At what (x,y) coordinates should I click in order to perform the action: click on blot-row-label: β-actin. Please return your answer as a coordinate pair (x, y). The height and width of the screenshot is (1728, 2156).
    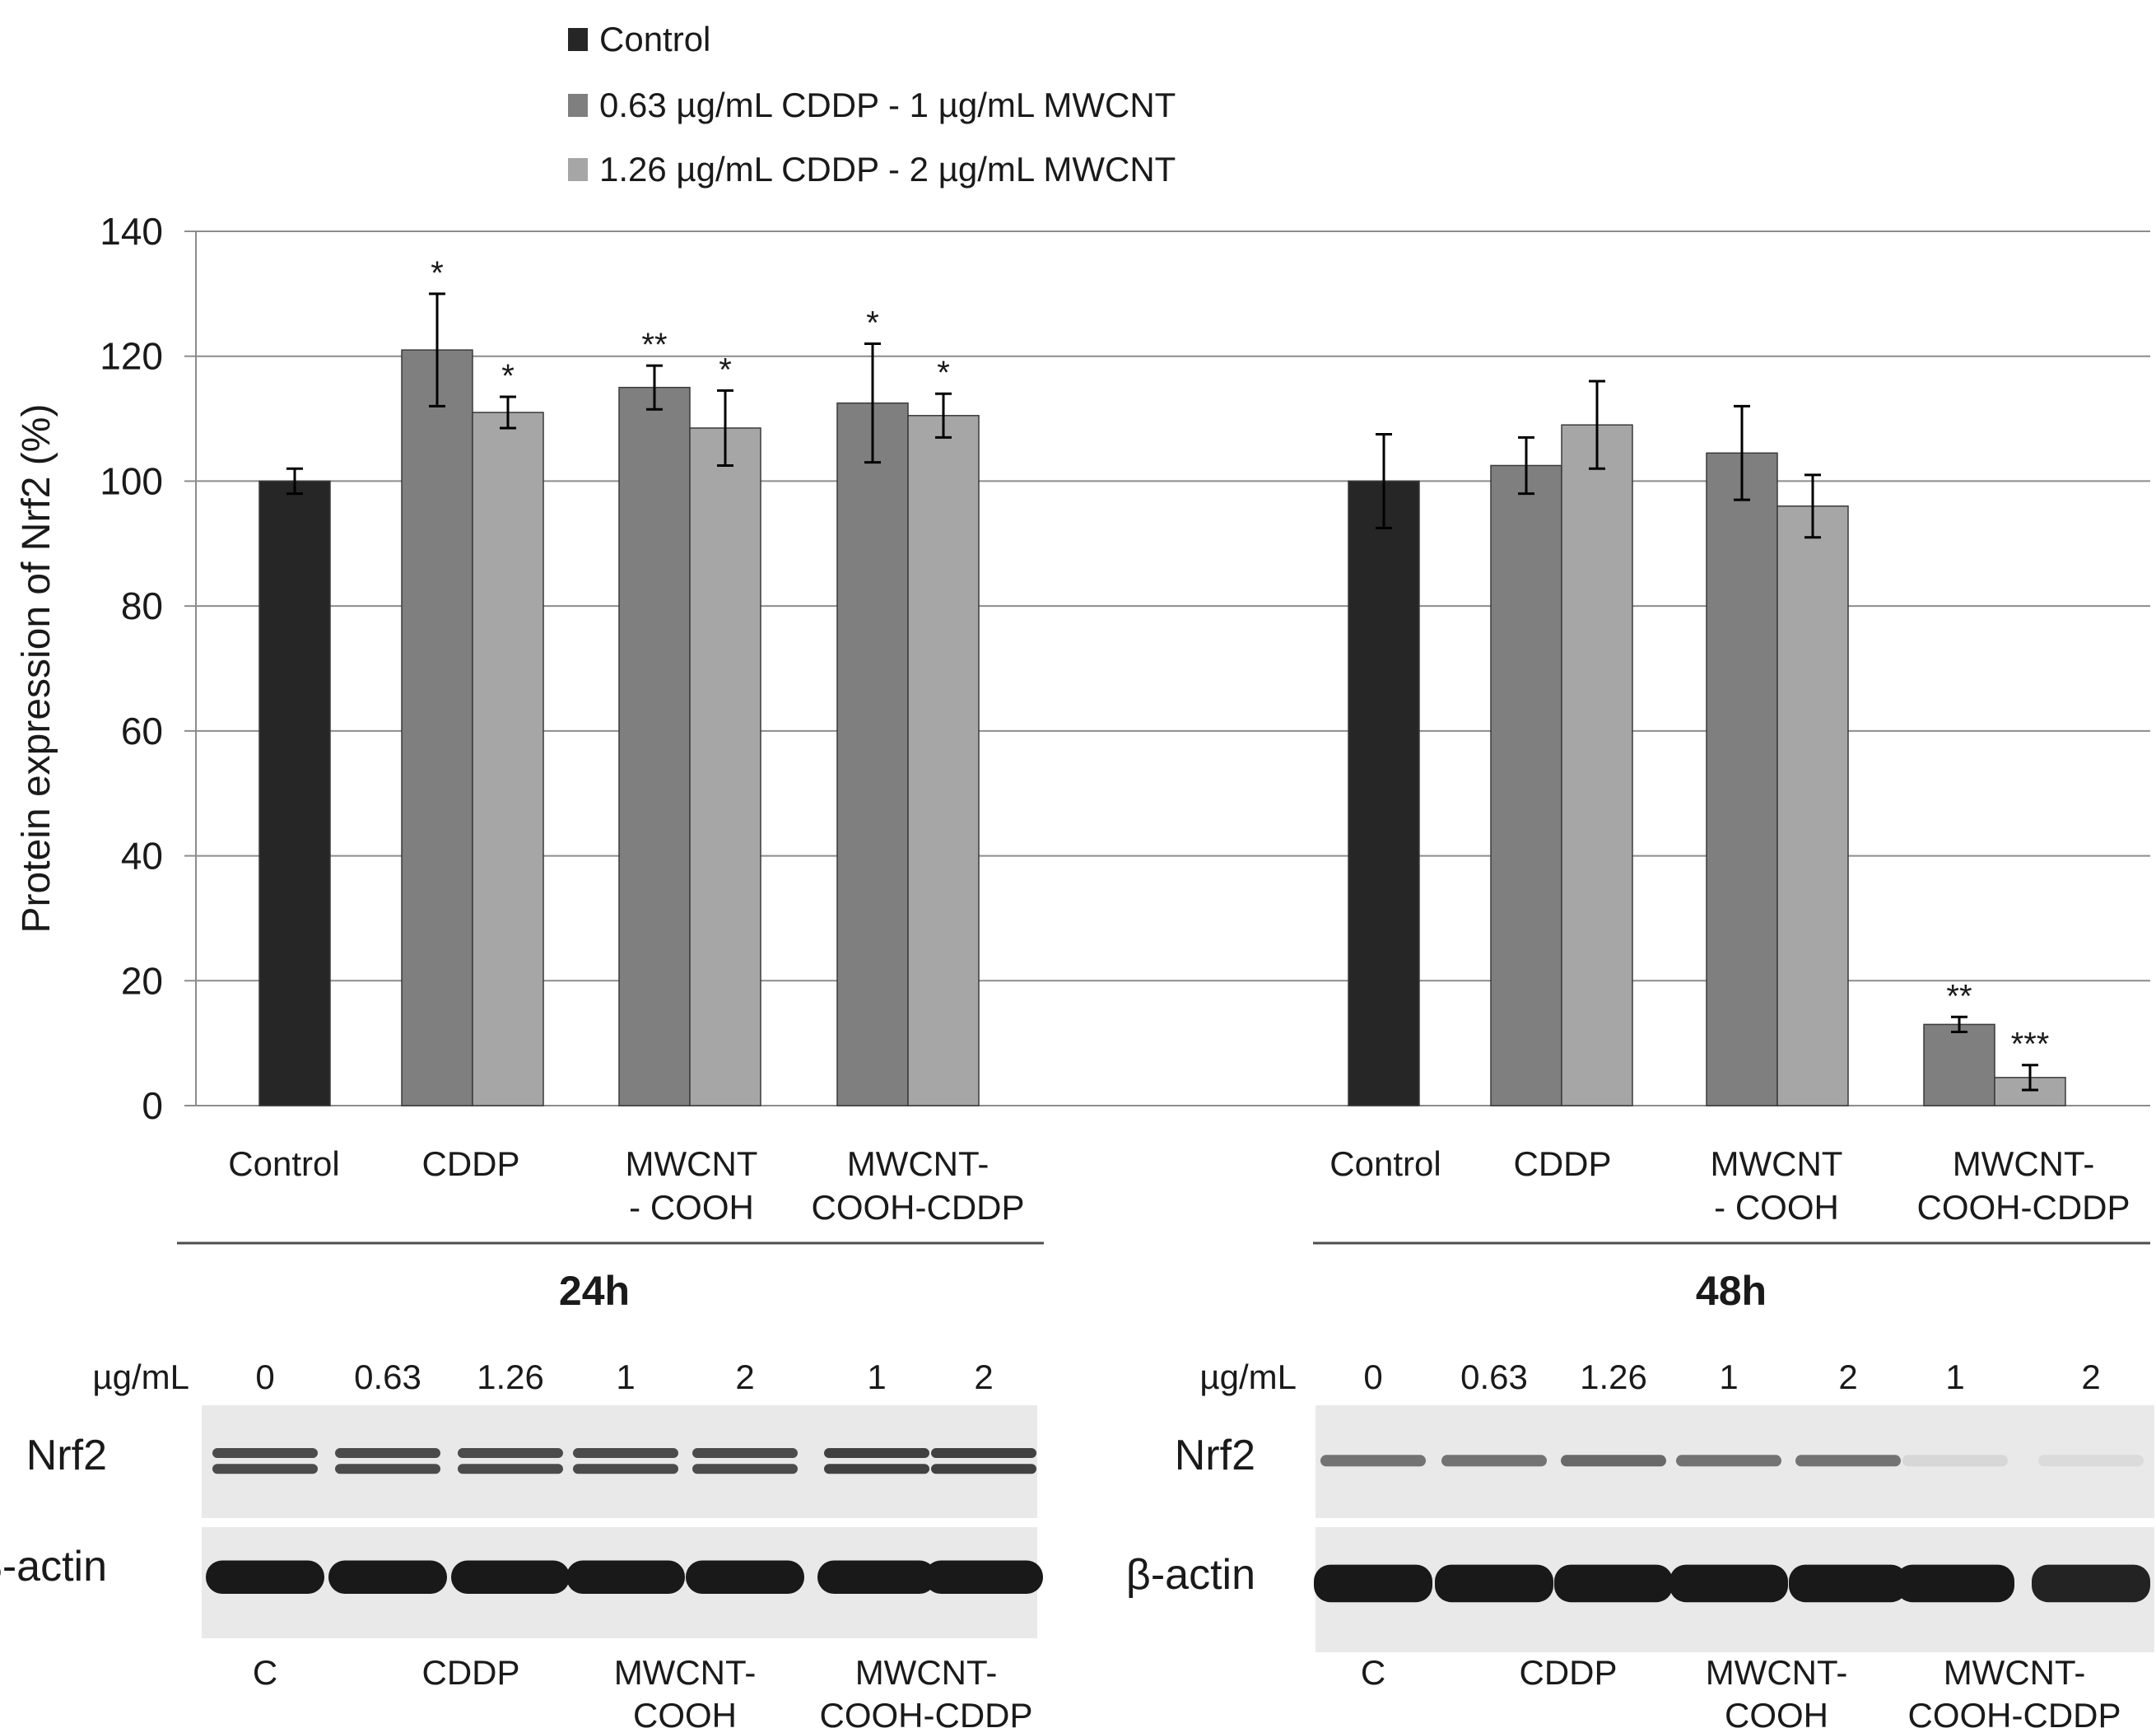
    Looking at the image, I should click on (1190, 1575).